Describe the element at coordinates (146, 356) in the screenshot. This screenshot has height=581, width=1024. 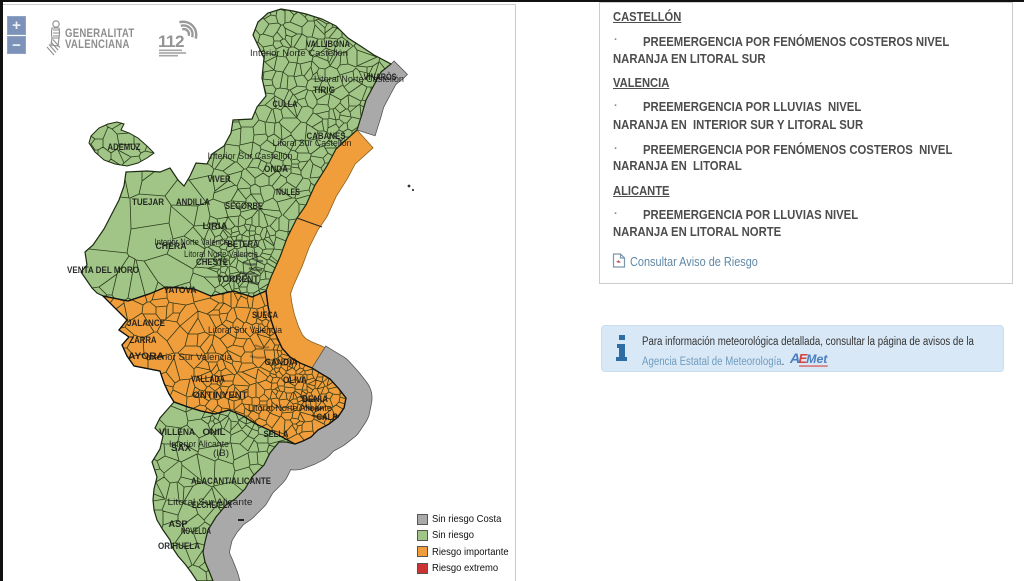
I see `svg-text: AYORA` at that location.